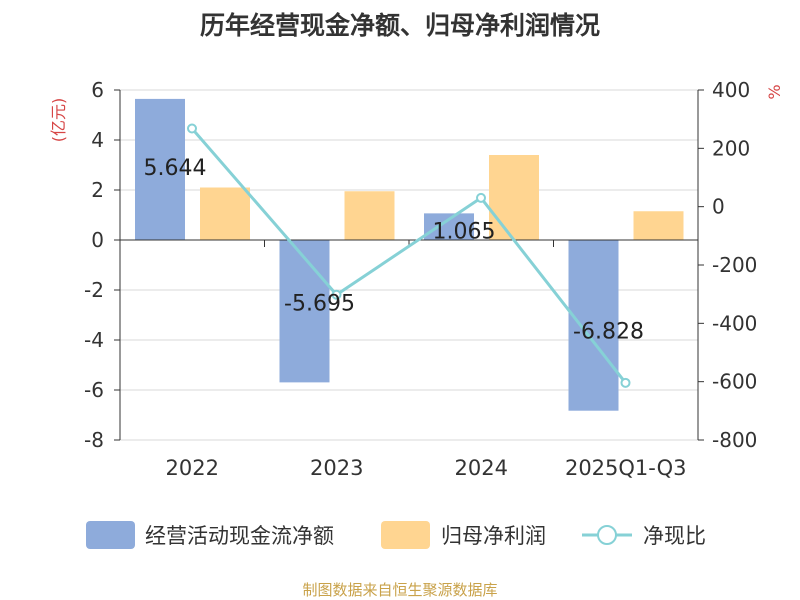 Image resolution: width=800 pixels, height=600 pixels. I want to click on source-note: 制图数据来自恒生聚源数据库, so click(400, 590).